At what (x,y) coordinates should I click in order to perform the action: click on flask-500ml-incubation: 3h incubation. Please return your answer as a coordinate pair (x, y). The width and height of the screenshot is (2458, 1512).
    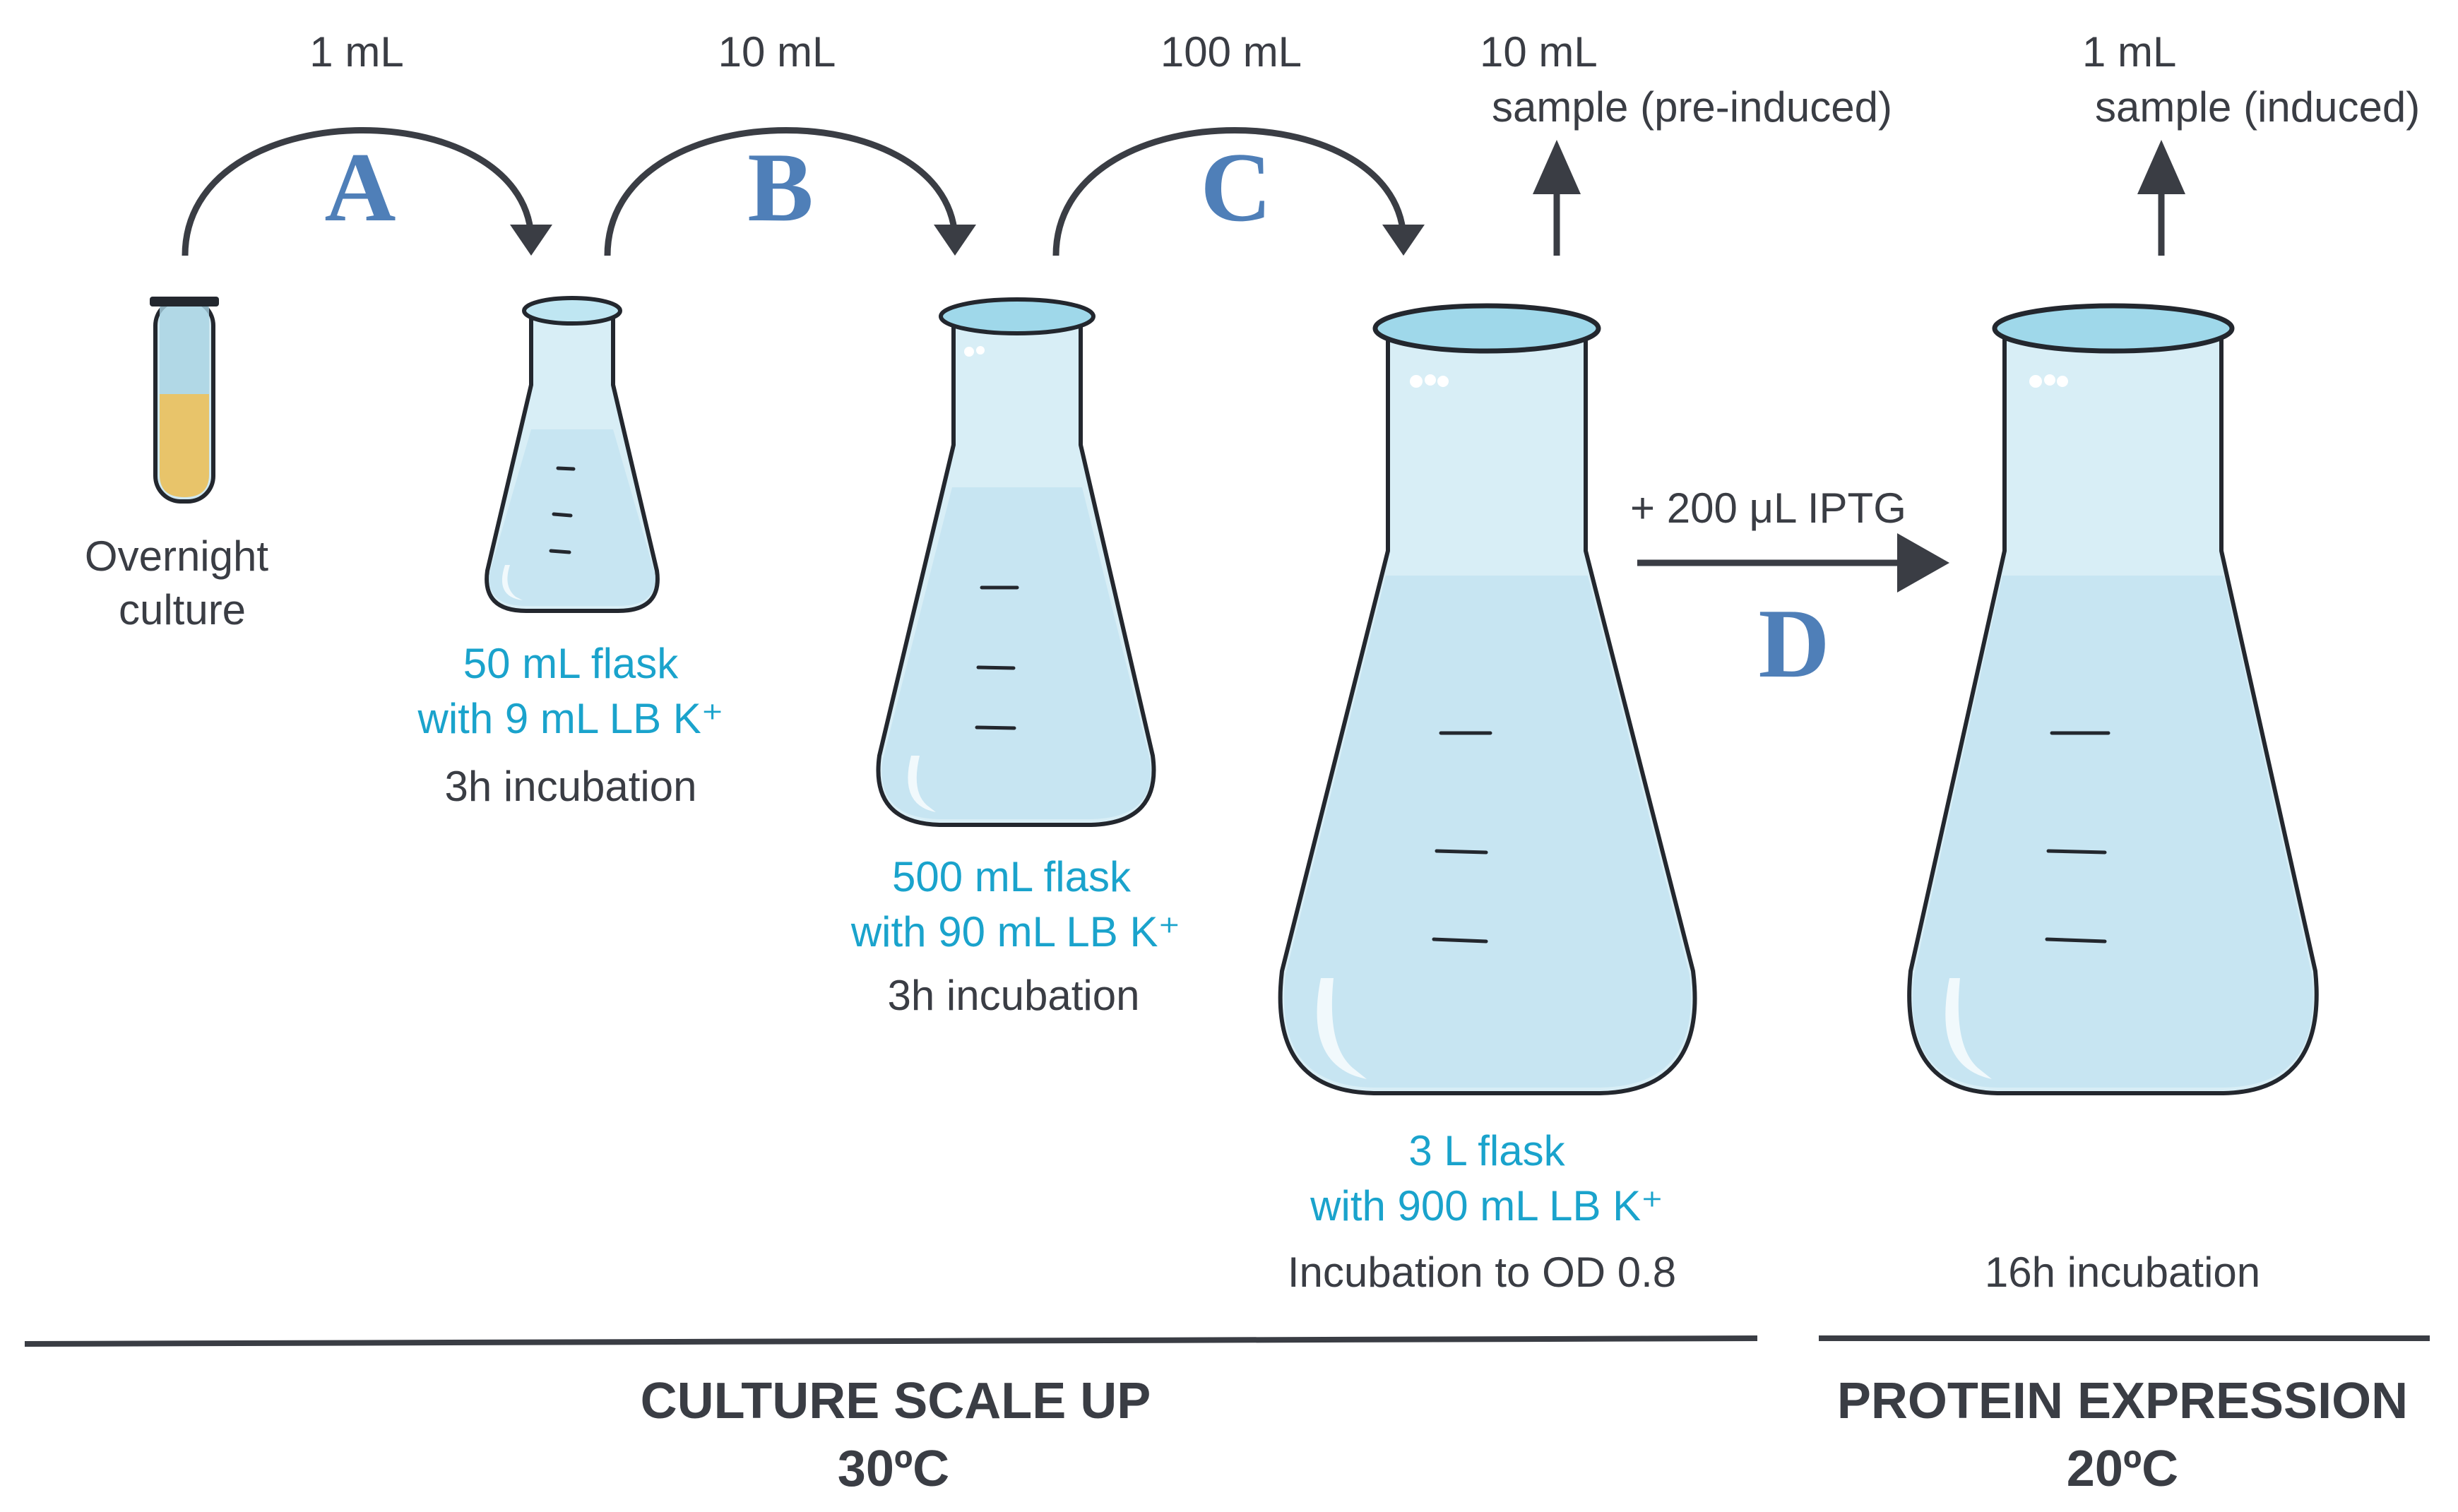
    Looking at the image, I should click on (1014, 995).